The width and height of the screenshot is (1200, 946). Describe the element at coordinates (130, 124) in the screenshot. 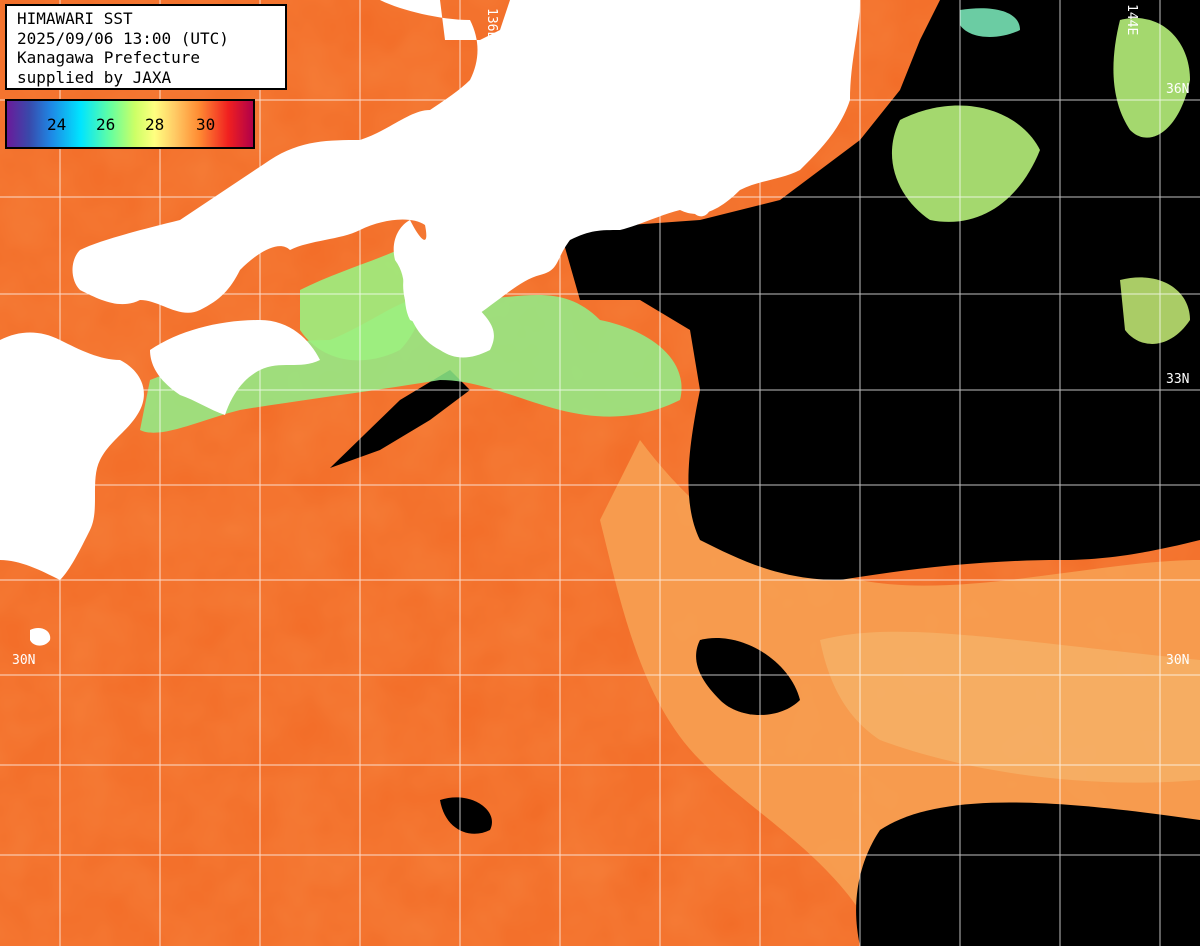

I see `temperature-colorbar: 24 26 28 30` at that location.